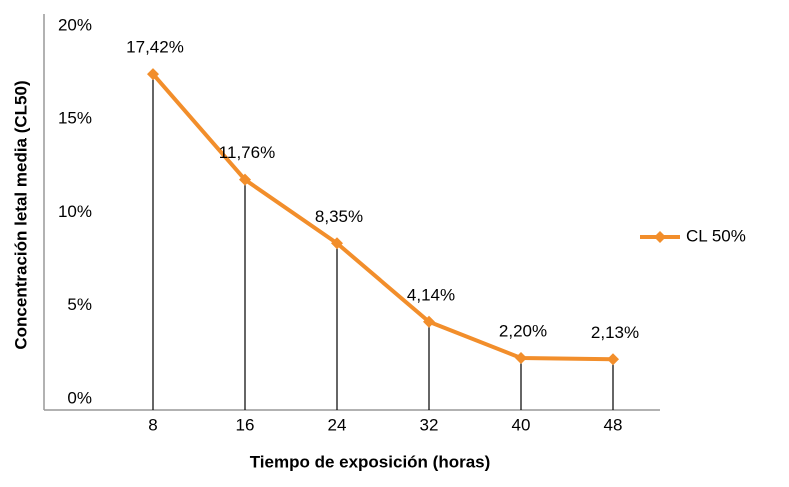 The image size is (789, 487). Describe the element at coordinates (152, 424) in the screenshot. I see `x-tick-label: 8` at that location.